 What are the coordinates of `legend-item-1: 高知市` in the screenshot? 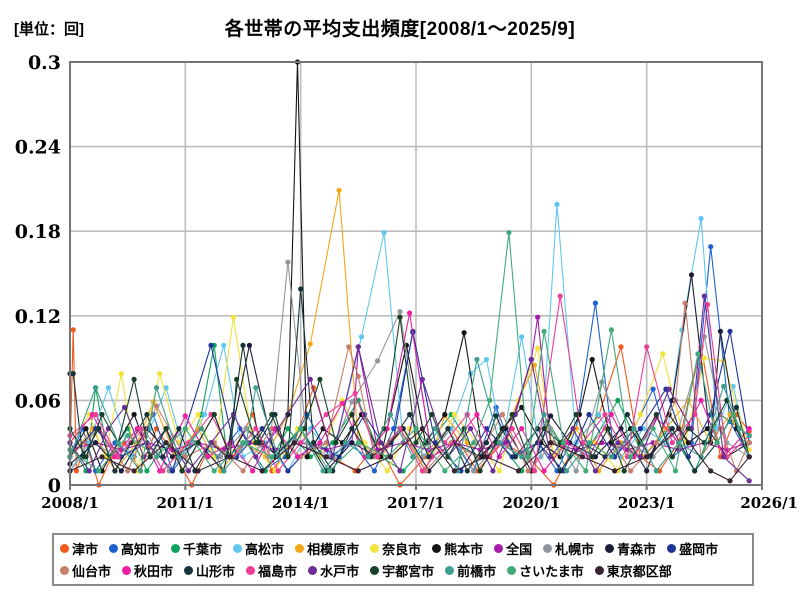 It's located at (134, 548).